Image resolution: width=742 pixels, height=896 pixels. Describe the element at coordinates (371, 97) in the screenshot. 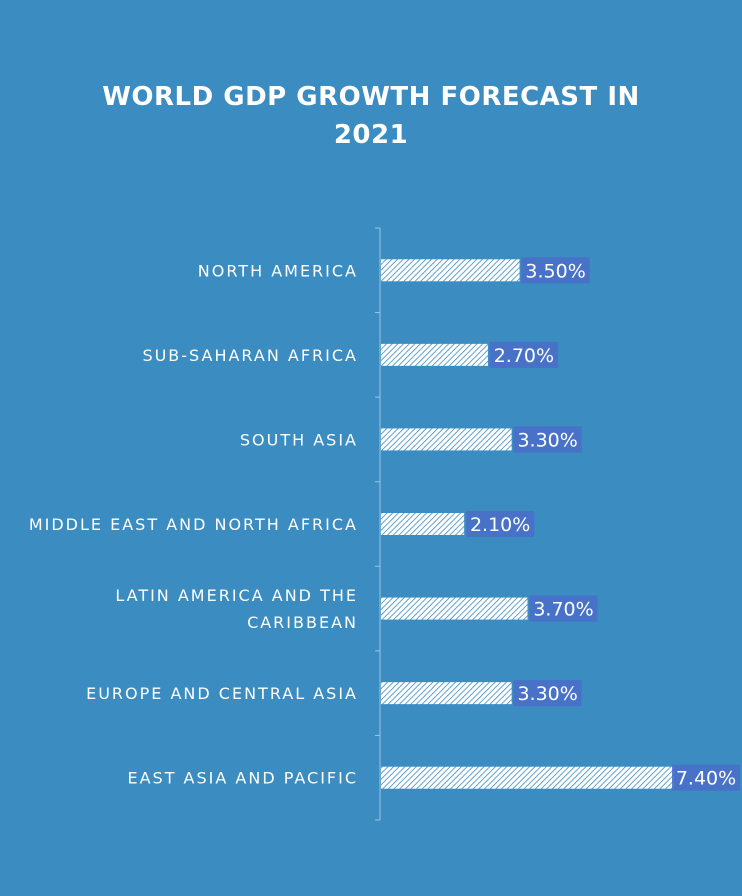

I see `chart-title-line-1: WORLD GDP GROWTH FORECAST IN` at that location.